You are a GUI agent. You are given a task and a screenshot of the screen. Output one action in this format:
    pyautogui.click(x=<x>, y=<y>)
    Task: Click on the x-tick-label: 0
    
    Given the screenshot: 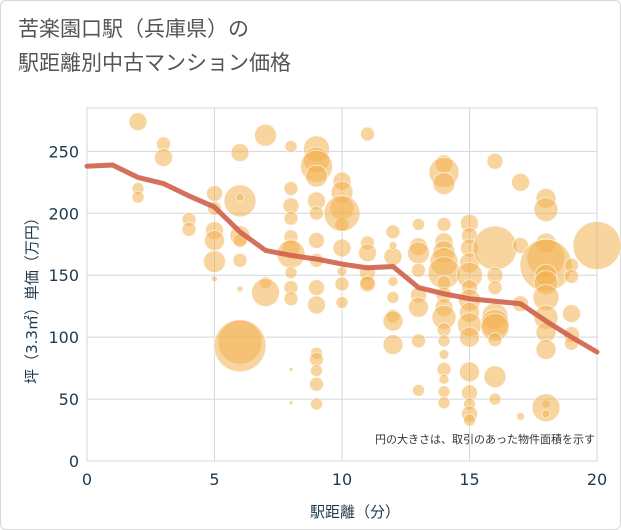 What is the action you would take?
    pyautogui.click(x=87, y=479)
    